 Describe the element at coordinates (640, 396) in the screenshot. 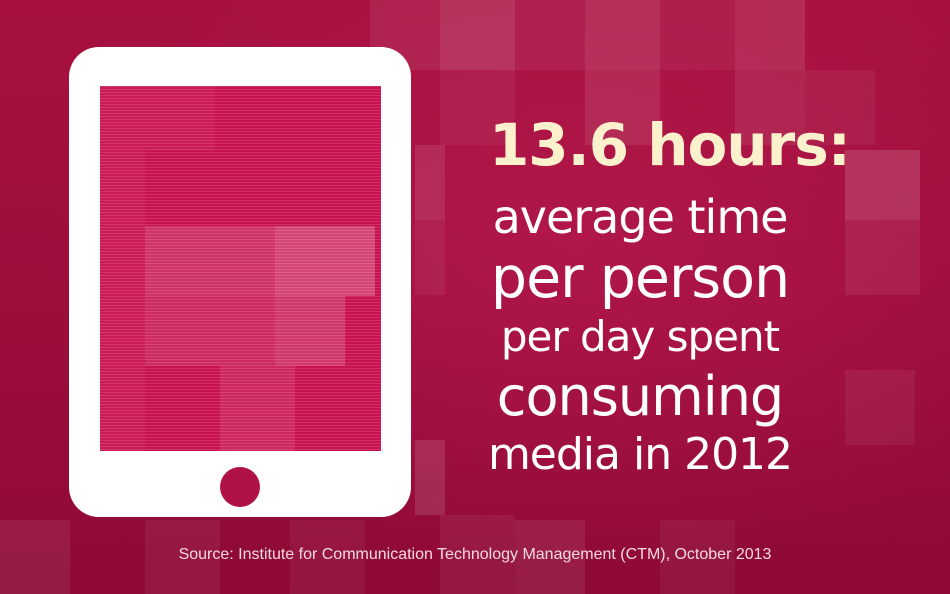

I see `subtext-line-4: consuming` at that location.